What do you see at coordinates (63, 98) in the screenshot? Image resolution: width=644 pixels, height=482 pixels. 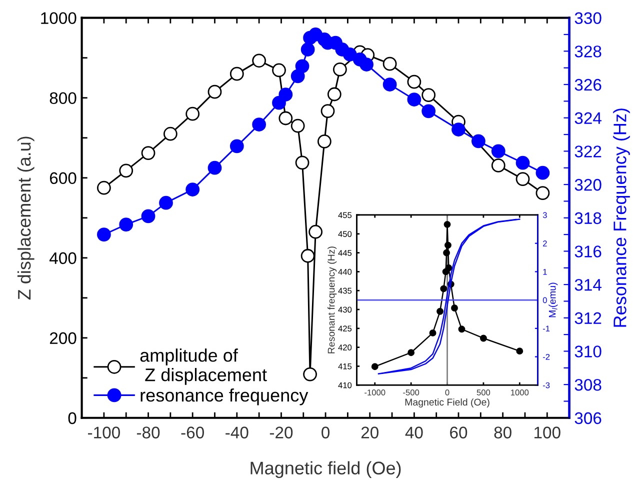 I see `y-tick-label: 800` at bounding box center [63, 98].